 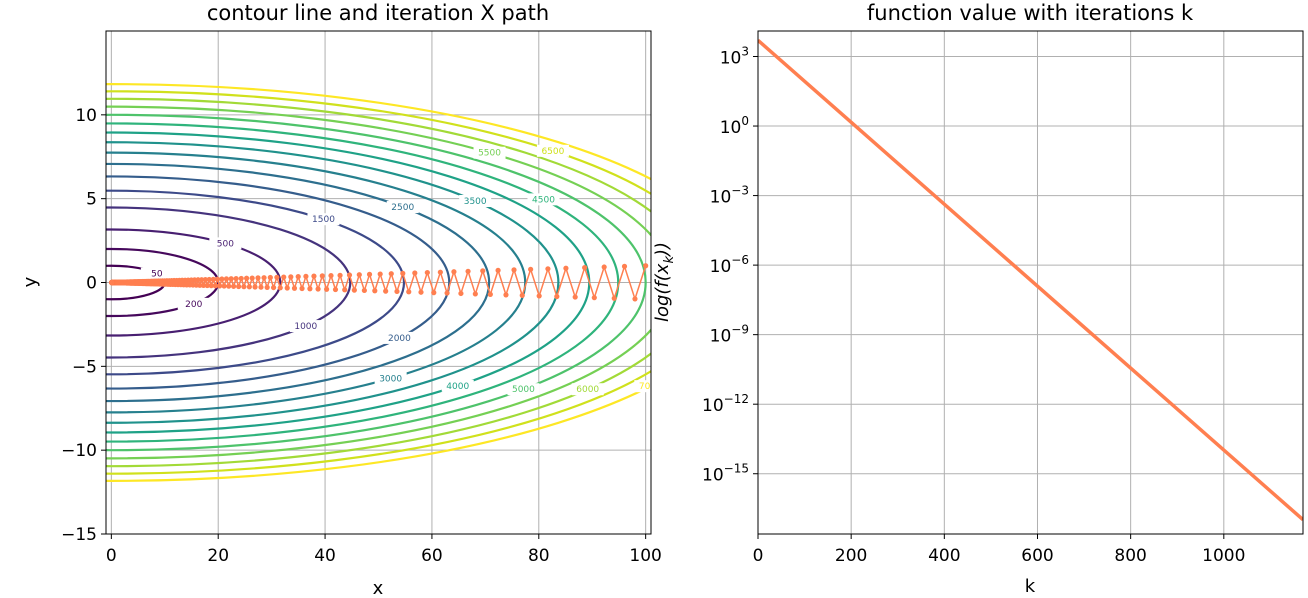 I want to click on contour-label: 50, so click(x=157, y=275).